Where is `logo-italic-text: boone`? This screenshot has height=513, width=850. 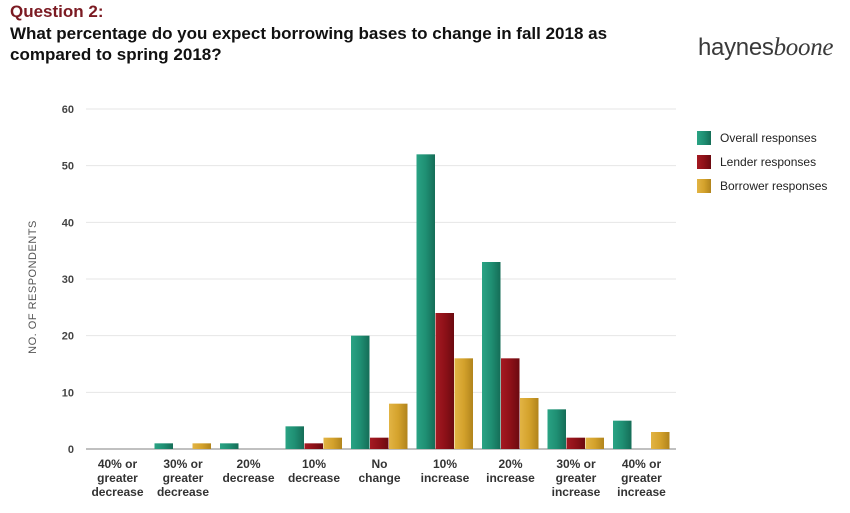 logo-italic-text: boone is located at coordinates (803, 47).